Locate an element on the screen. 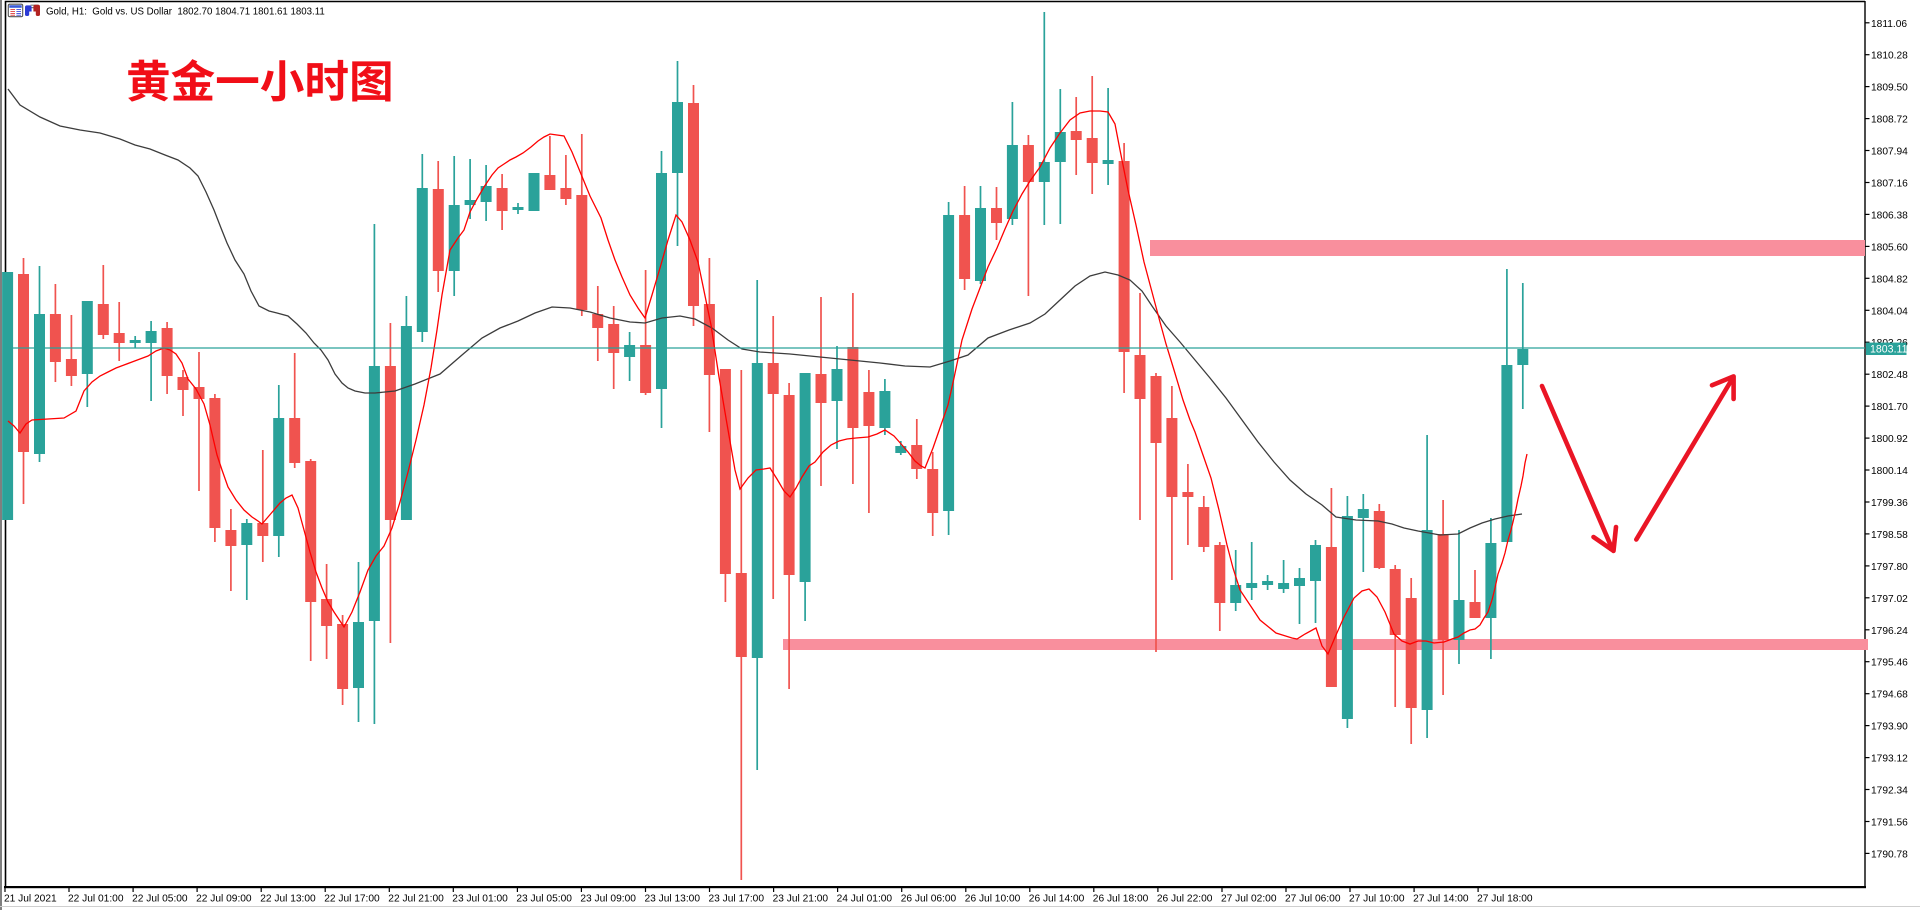  svg-text: 23 Jul 09:00 is located at coordinates (608, 899).